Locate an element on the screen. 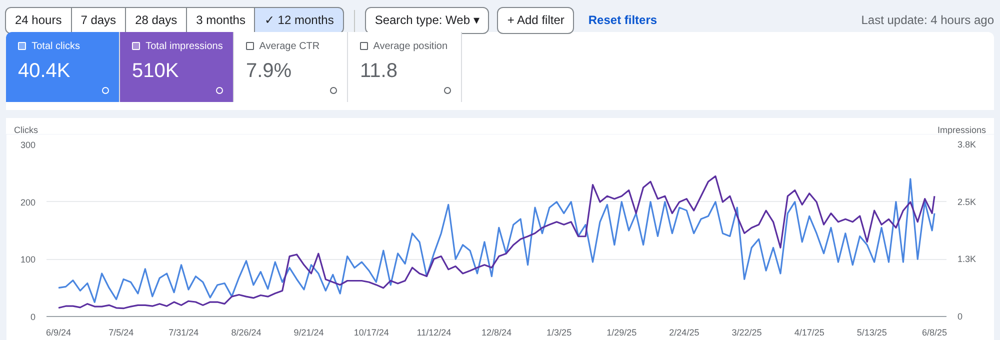 The image size is (1000, 340). x-tick-label: 10/17/24 is located at coordinates (371, 333).